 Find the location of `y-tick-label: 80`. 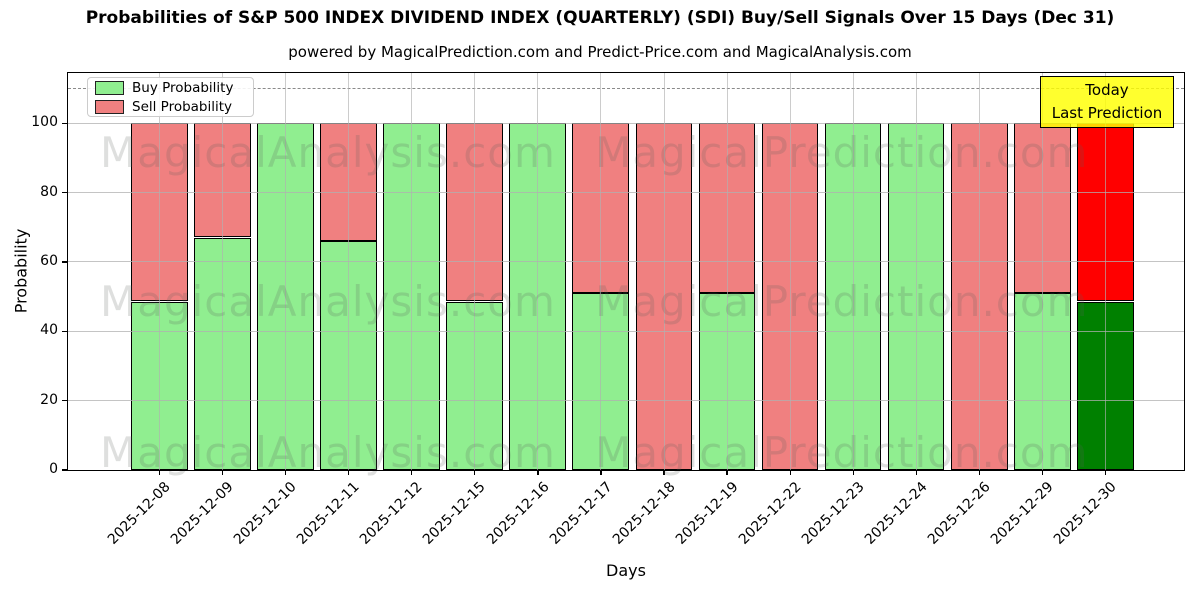

y-tick-label: 80 is located at coordinates (49, 191).